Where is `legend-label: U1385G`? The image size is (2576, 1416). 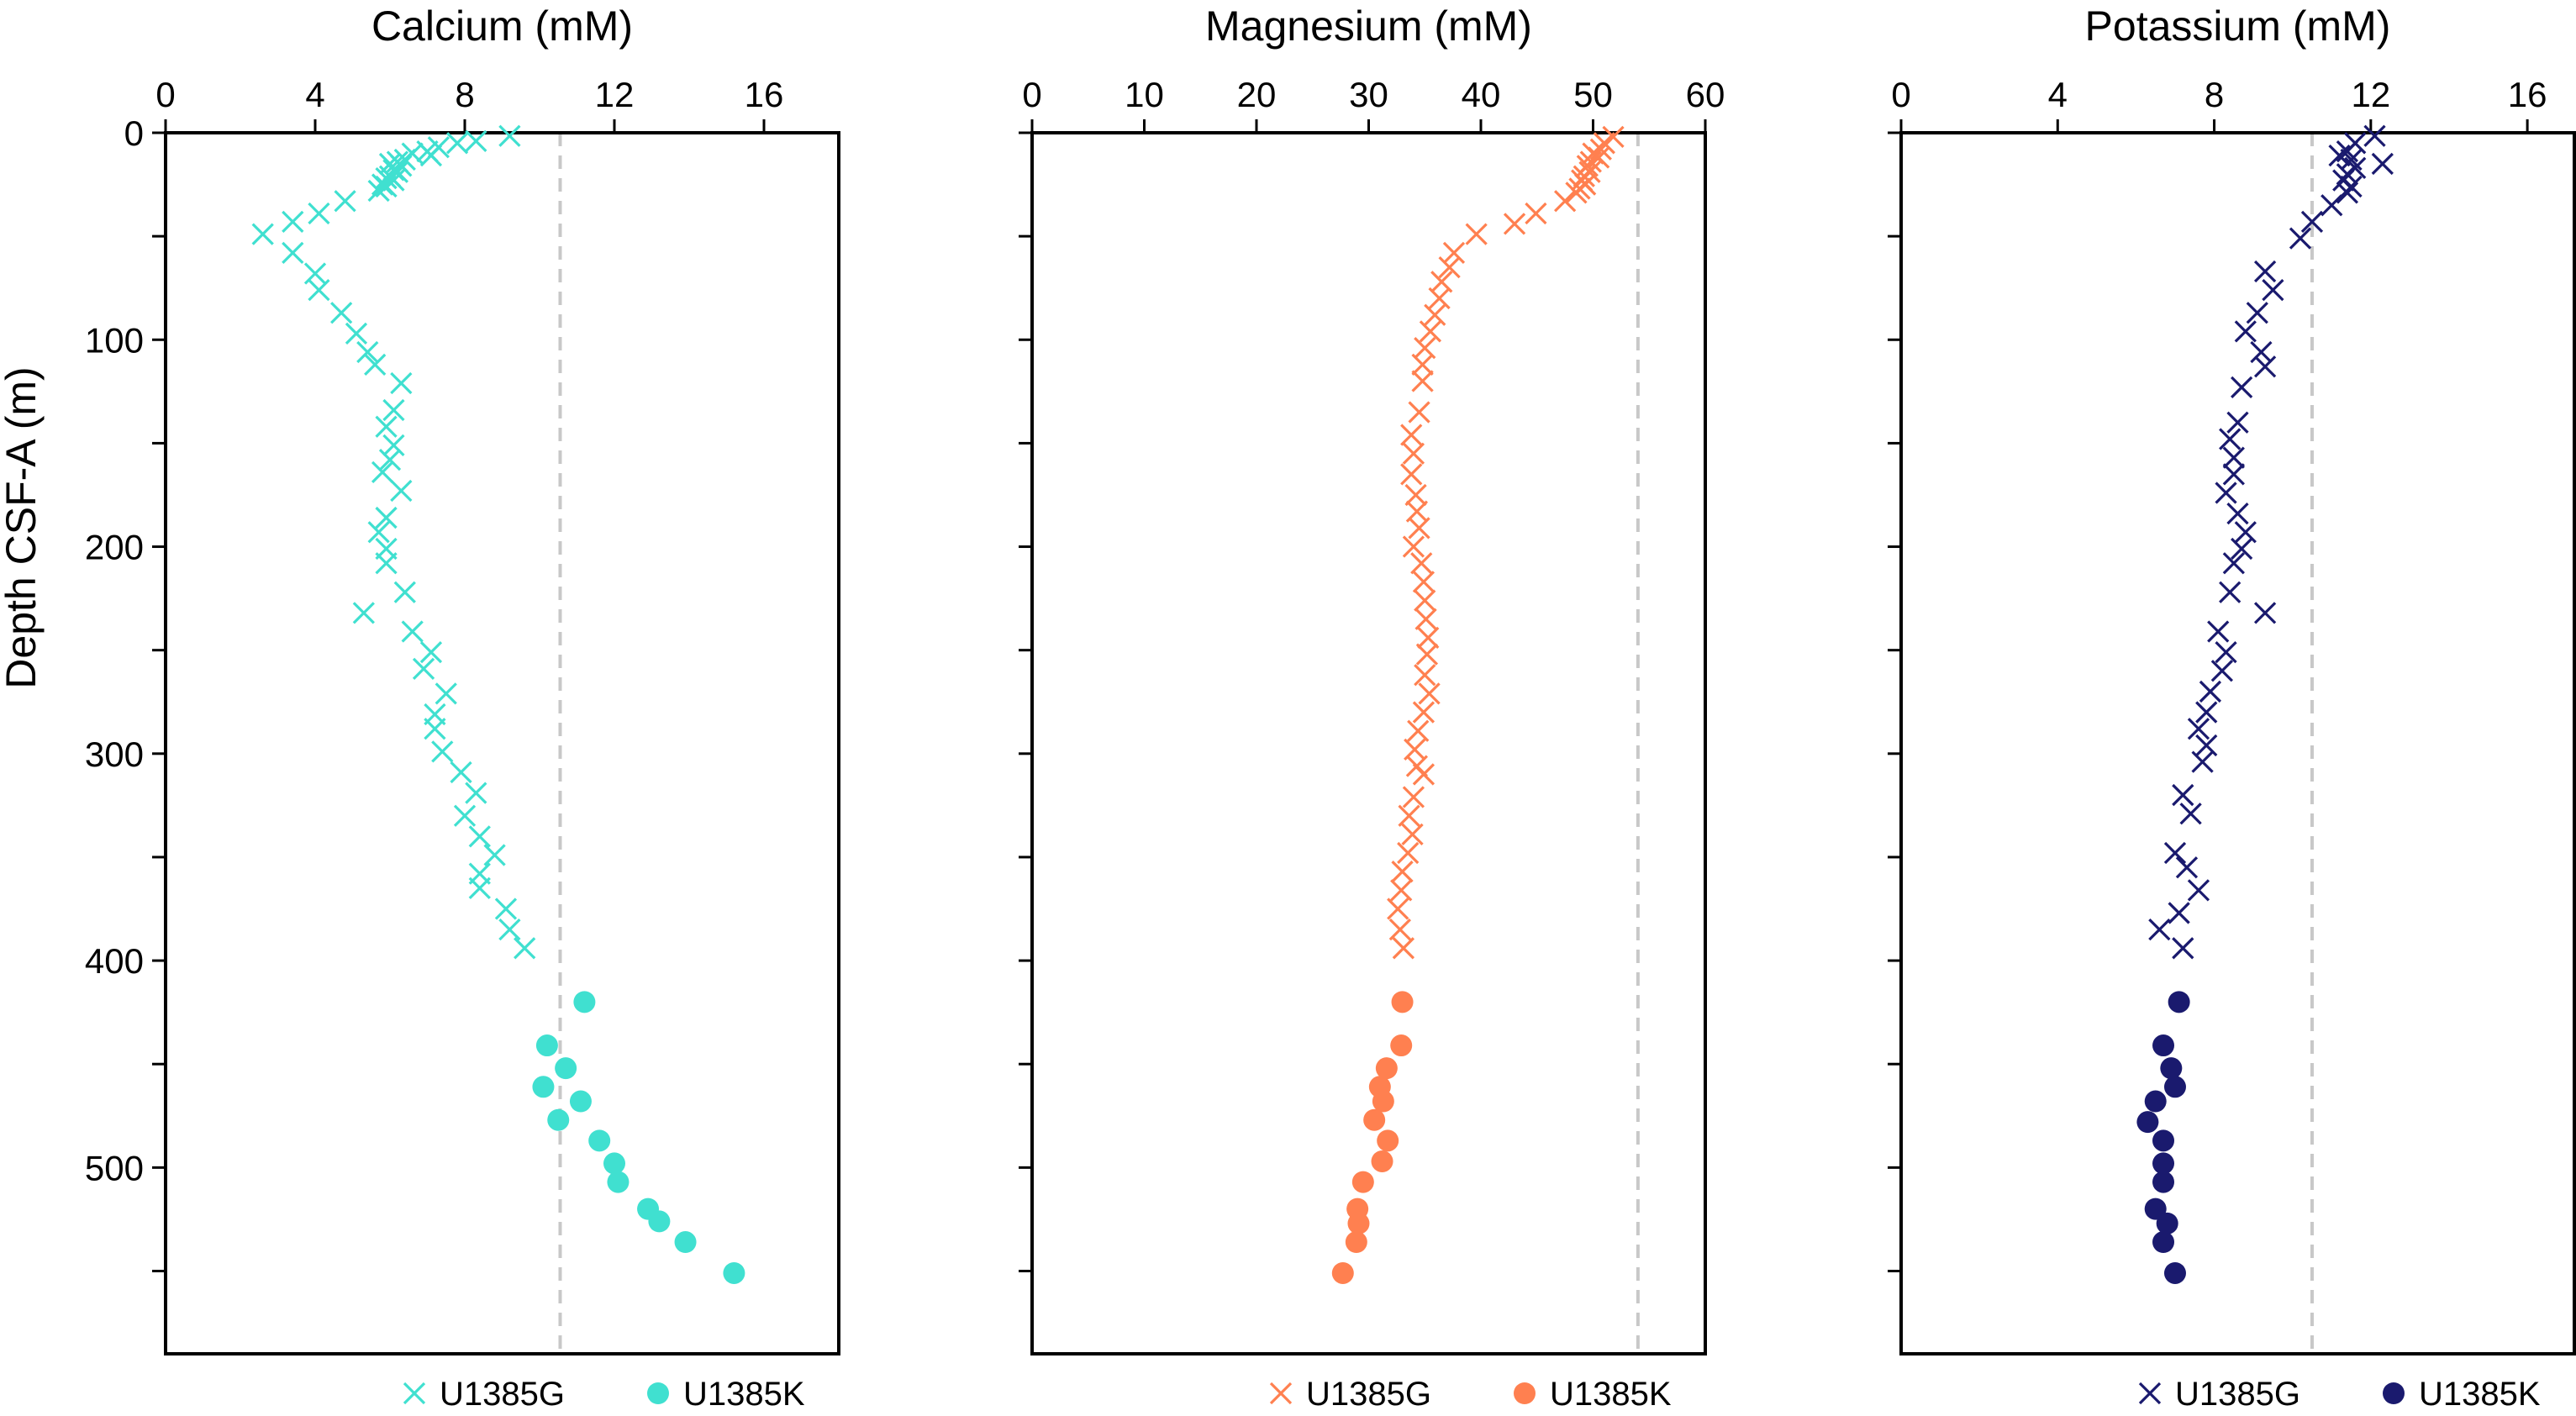 legend-label: U1385G is located at coordinates (1368, 1394).